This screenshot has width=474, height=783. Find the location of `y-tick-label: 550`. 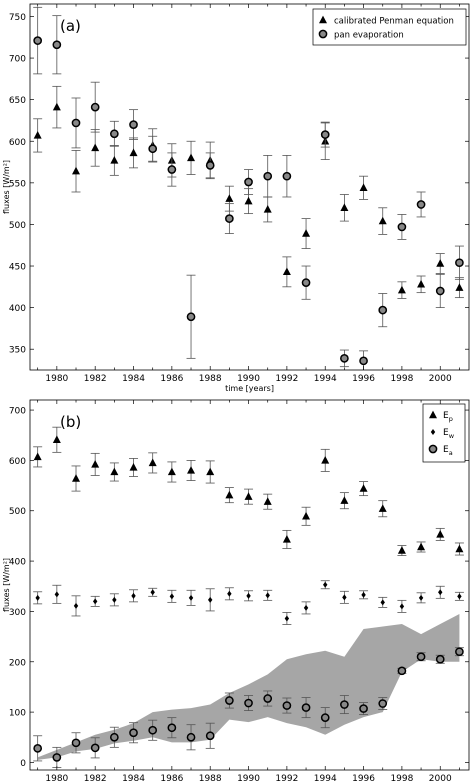

y-tick-label: 550 is located at coordinates (17, 184).